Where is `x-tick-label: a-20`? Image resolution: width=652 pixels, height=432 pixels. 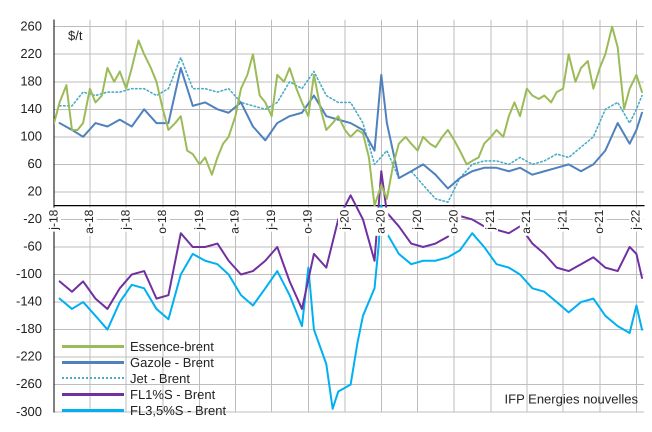
x-tick-label: a-20 is located at coordinates (381, 221).